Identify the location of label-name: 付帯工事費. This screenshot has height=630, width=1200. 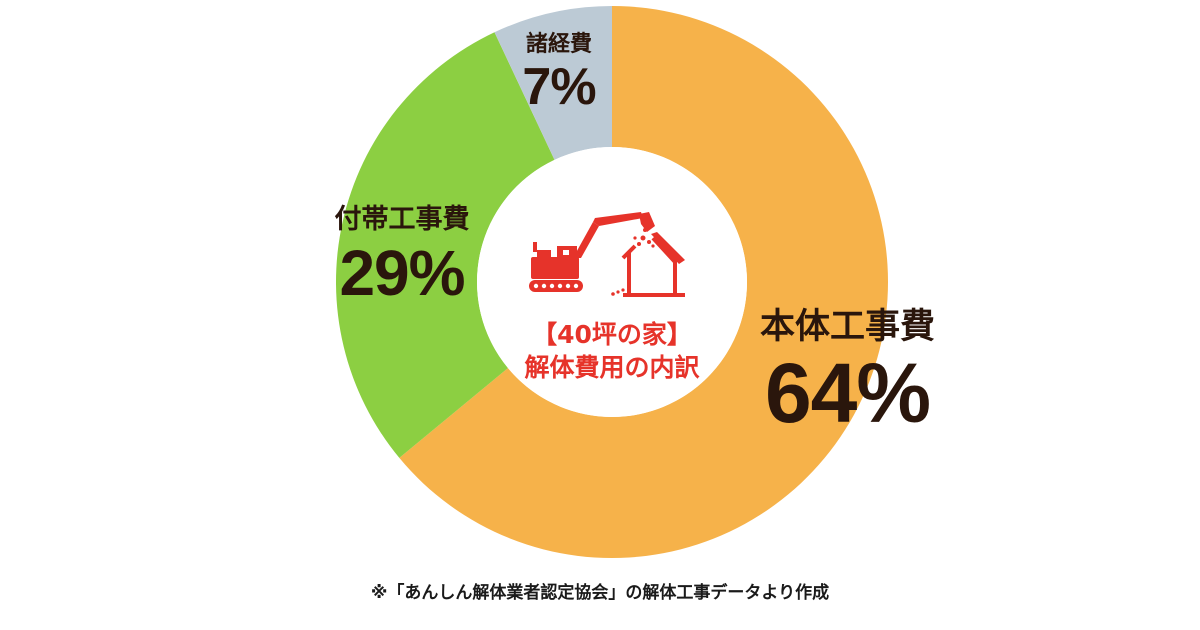
(402, 219).